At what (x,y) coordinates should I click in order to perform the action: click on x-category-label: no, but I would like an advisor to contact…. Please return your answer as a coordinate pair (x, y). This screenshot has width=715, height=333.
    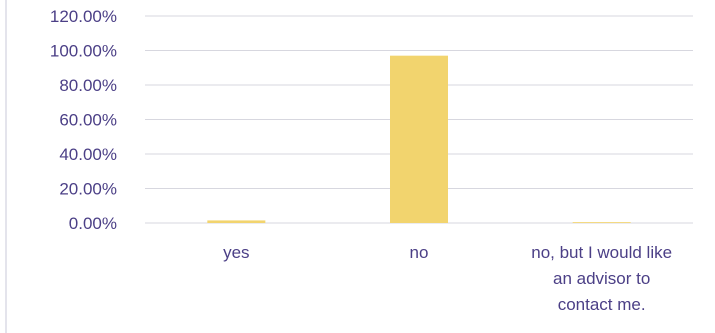
    Looking at the image, I should click on (601, 278).